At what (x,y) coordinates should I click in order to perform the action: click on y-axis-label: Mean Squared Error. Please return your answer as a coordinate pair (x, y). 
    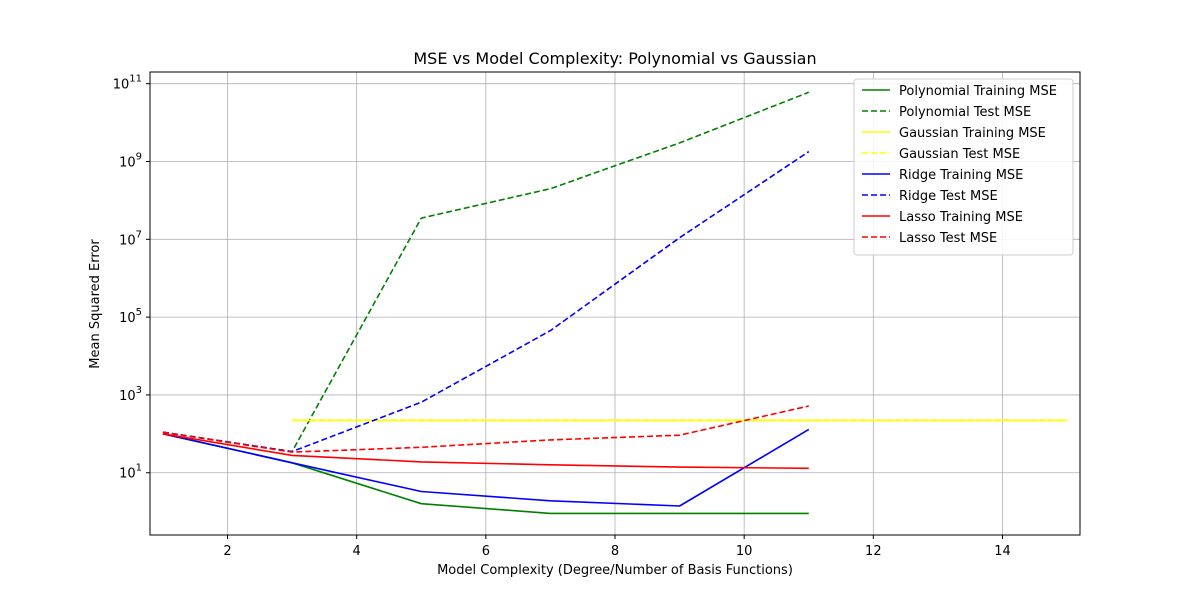
    Looking at the image, I should click on (95, 304).